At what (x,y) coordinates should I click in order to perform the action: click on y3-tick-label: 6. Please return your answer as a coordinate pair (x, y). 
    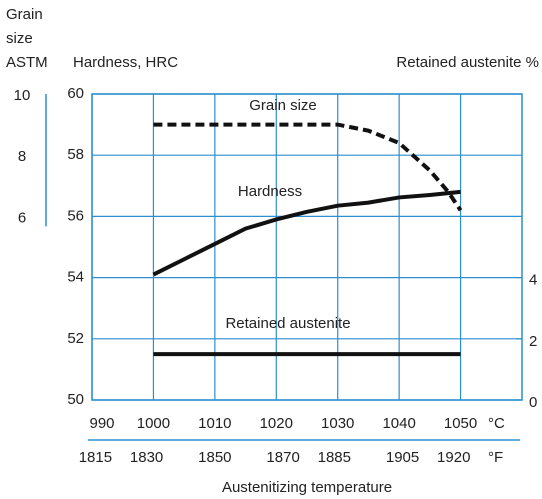
    Looking at the image, I should click on (22, 217).